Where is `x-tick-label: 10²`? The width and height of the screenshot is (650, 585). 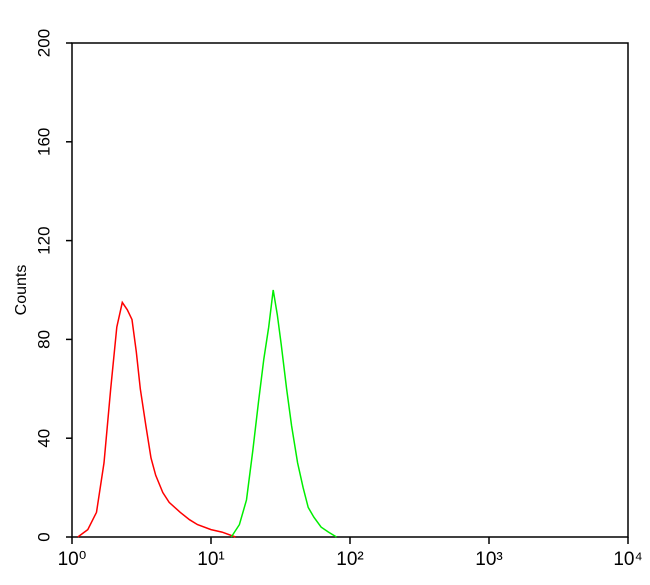
x-tick-label: 10² is located at coordinates (349, 559).